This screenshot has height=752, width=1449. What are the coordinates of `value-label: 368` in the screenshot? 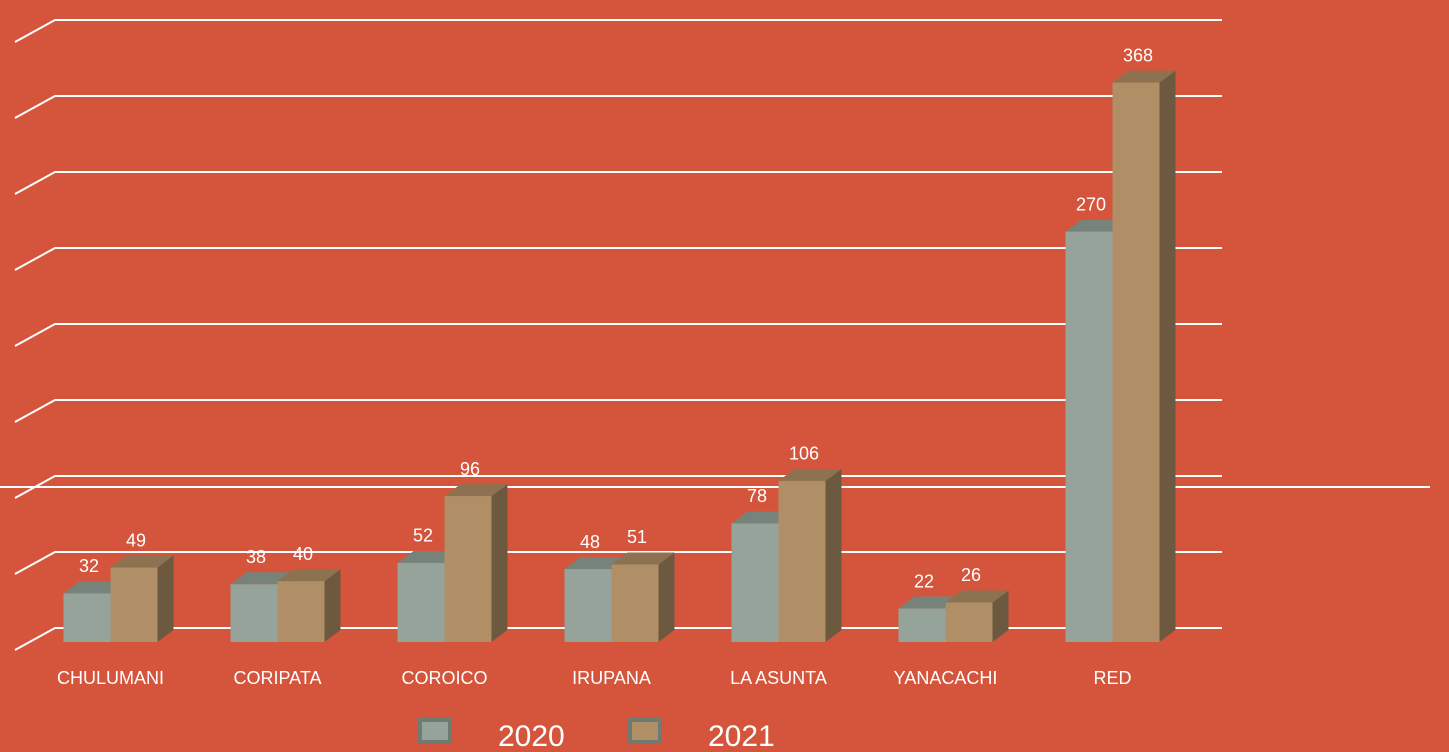 It's located at (1138, 55).